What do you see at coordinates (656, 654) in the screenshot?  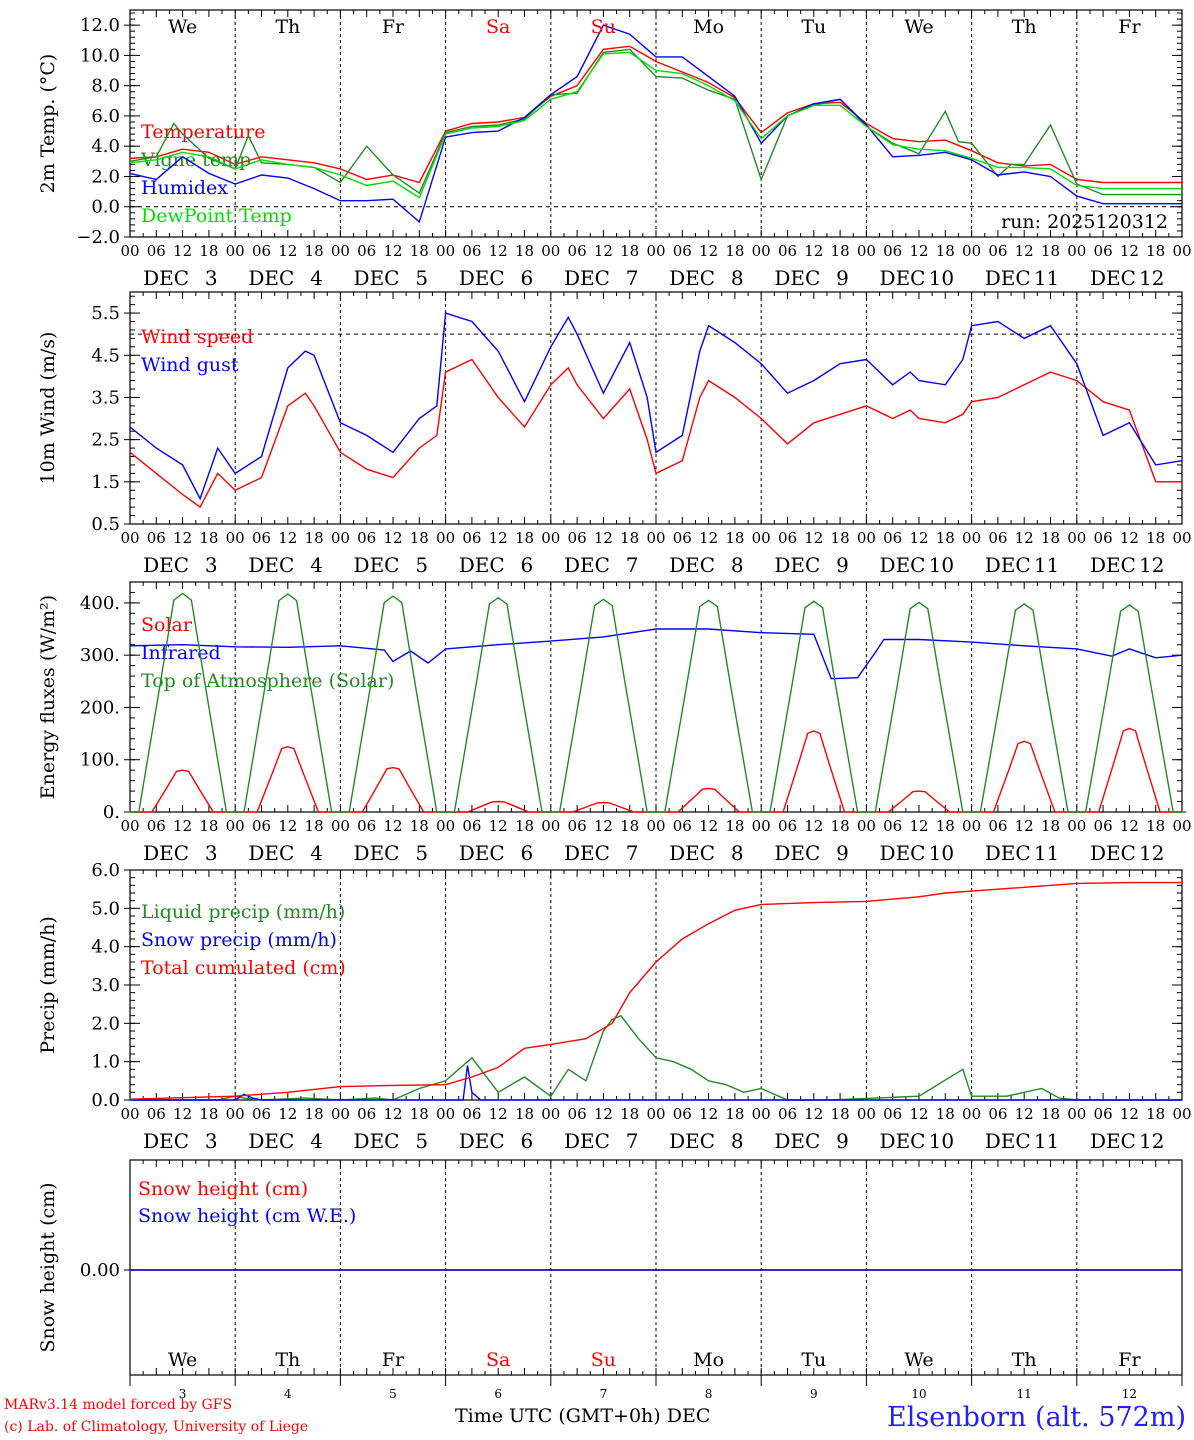 I see `series-line-infrared` at bounding box center [656, 654].